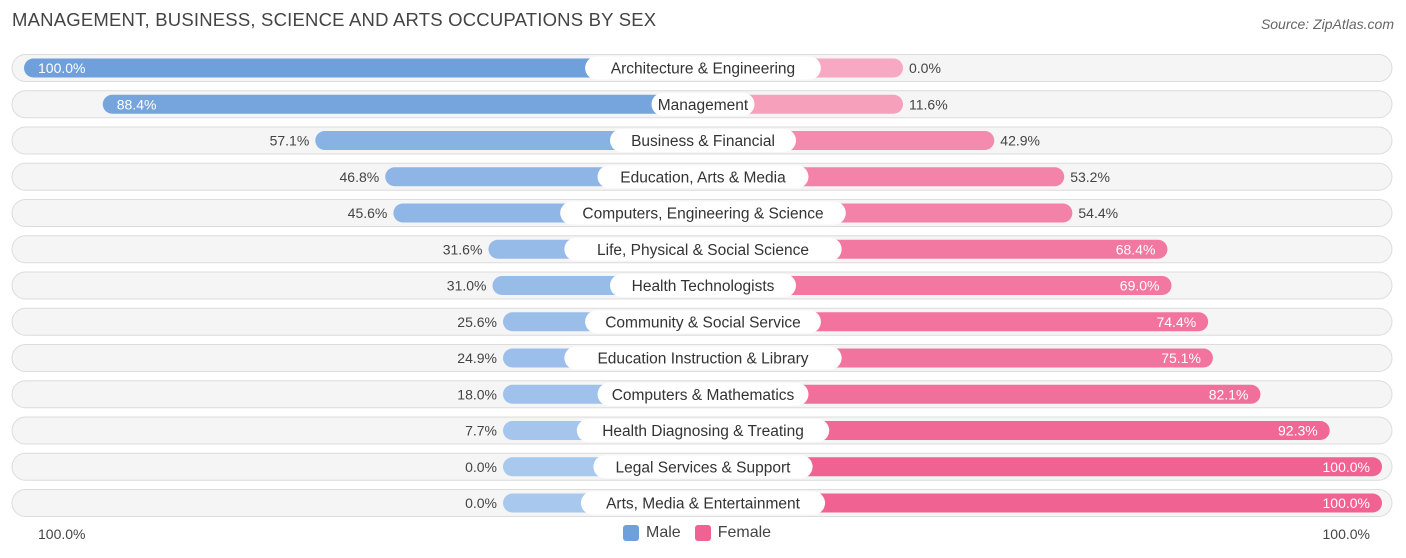 This screenshot has height=558, width=1406. Describe the element at coordinates (61, 68) in the screenshot. I see `value-label-male: 100.0%` at that location.